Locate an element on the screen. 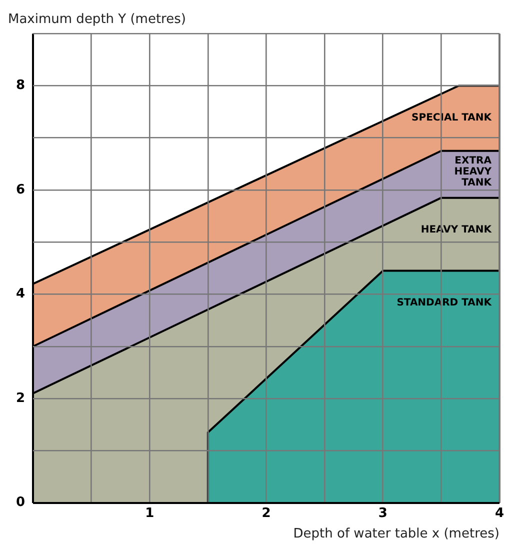 The width and height of the screenshot is (515, 554). y-tick-label: 6 is located at coordinates (21, 190).